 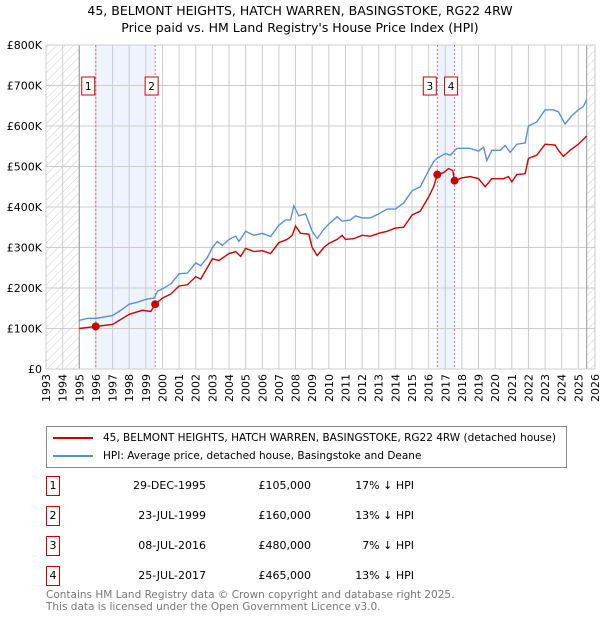 I want to click on x-tick-label: 2006, so click(x=262, y=388).